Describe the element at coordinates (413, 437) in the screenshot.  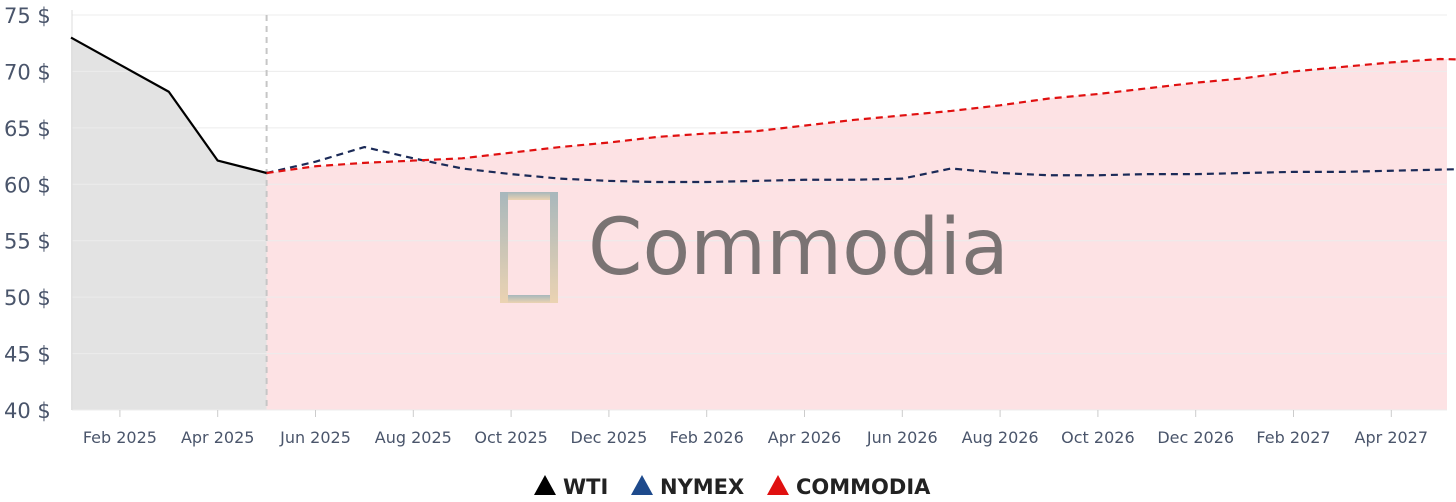
I see `x-tick-label: Aug 2025` at that location.